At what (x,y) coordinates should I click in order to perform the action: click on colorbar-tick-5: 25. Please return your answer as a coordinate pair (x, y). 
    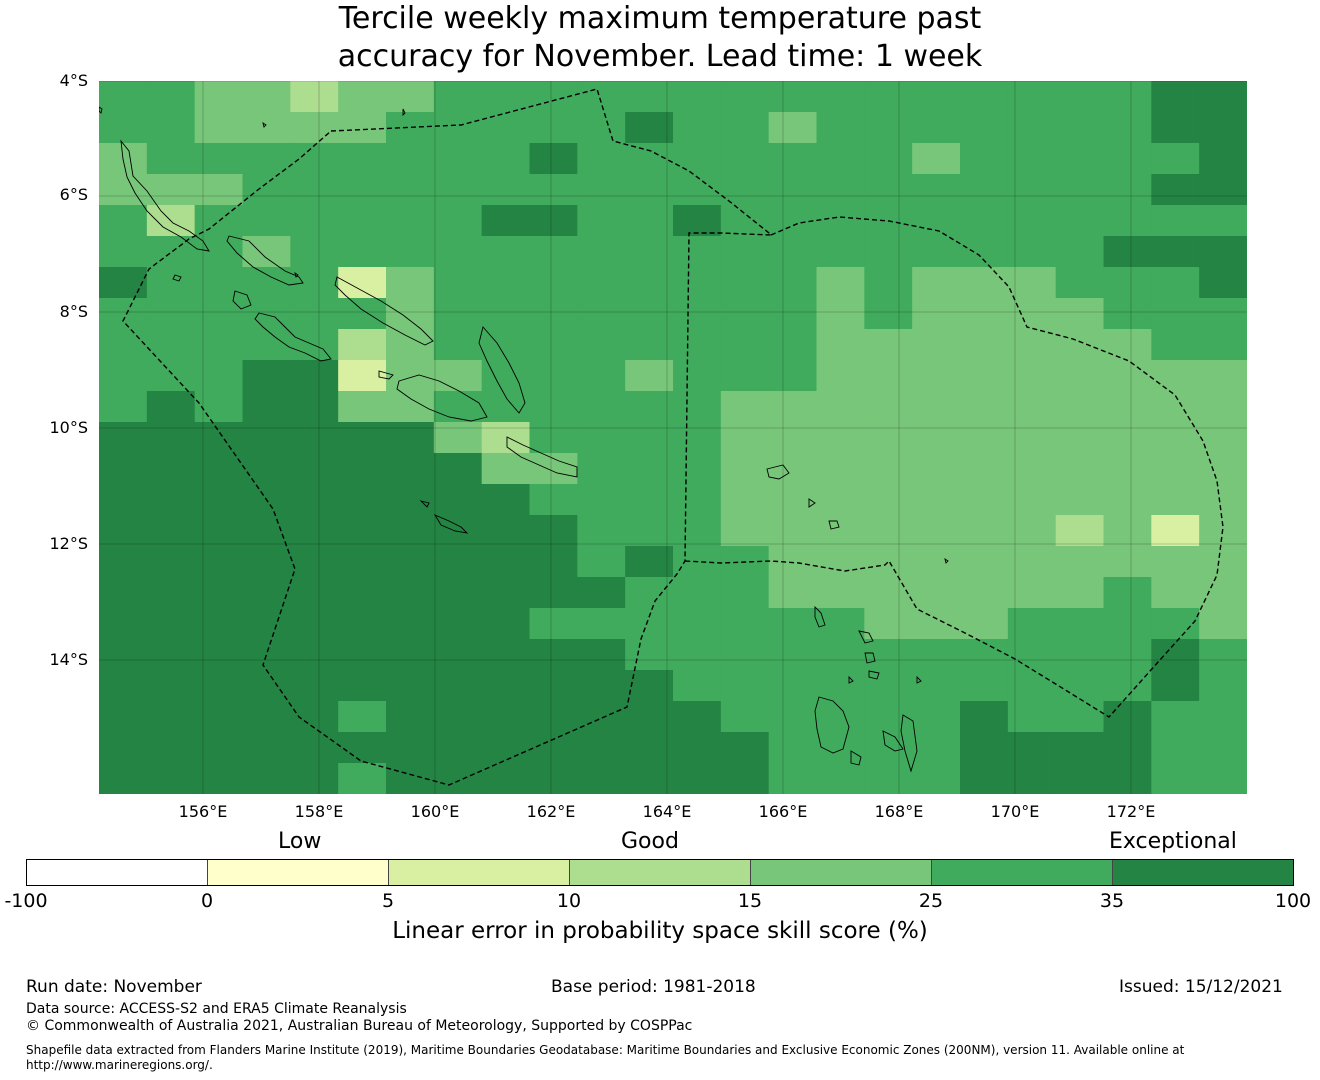
    Looking at the image, I should click on (931, 901).